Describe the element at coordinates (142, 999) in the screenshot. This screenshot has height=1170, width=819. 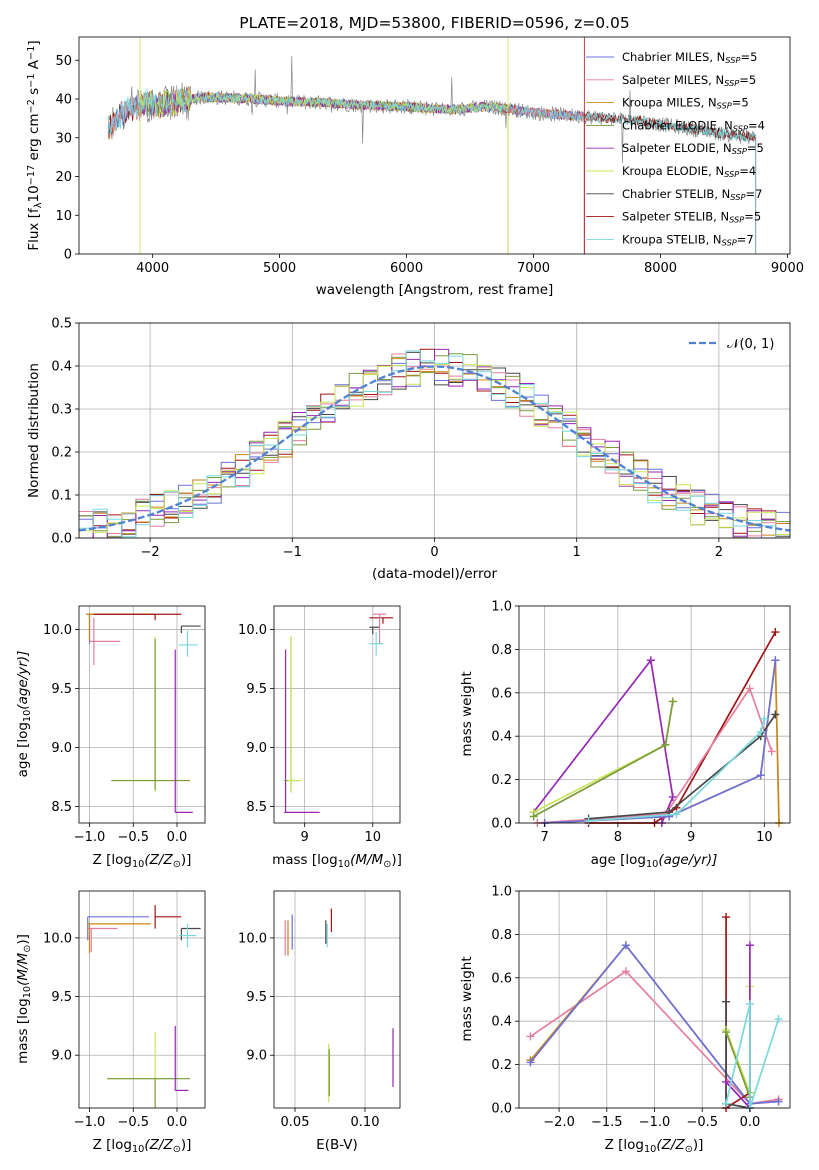
I see `z-mass-axes-frame` at that location.